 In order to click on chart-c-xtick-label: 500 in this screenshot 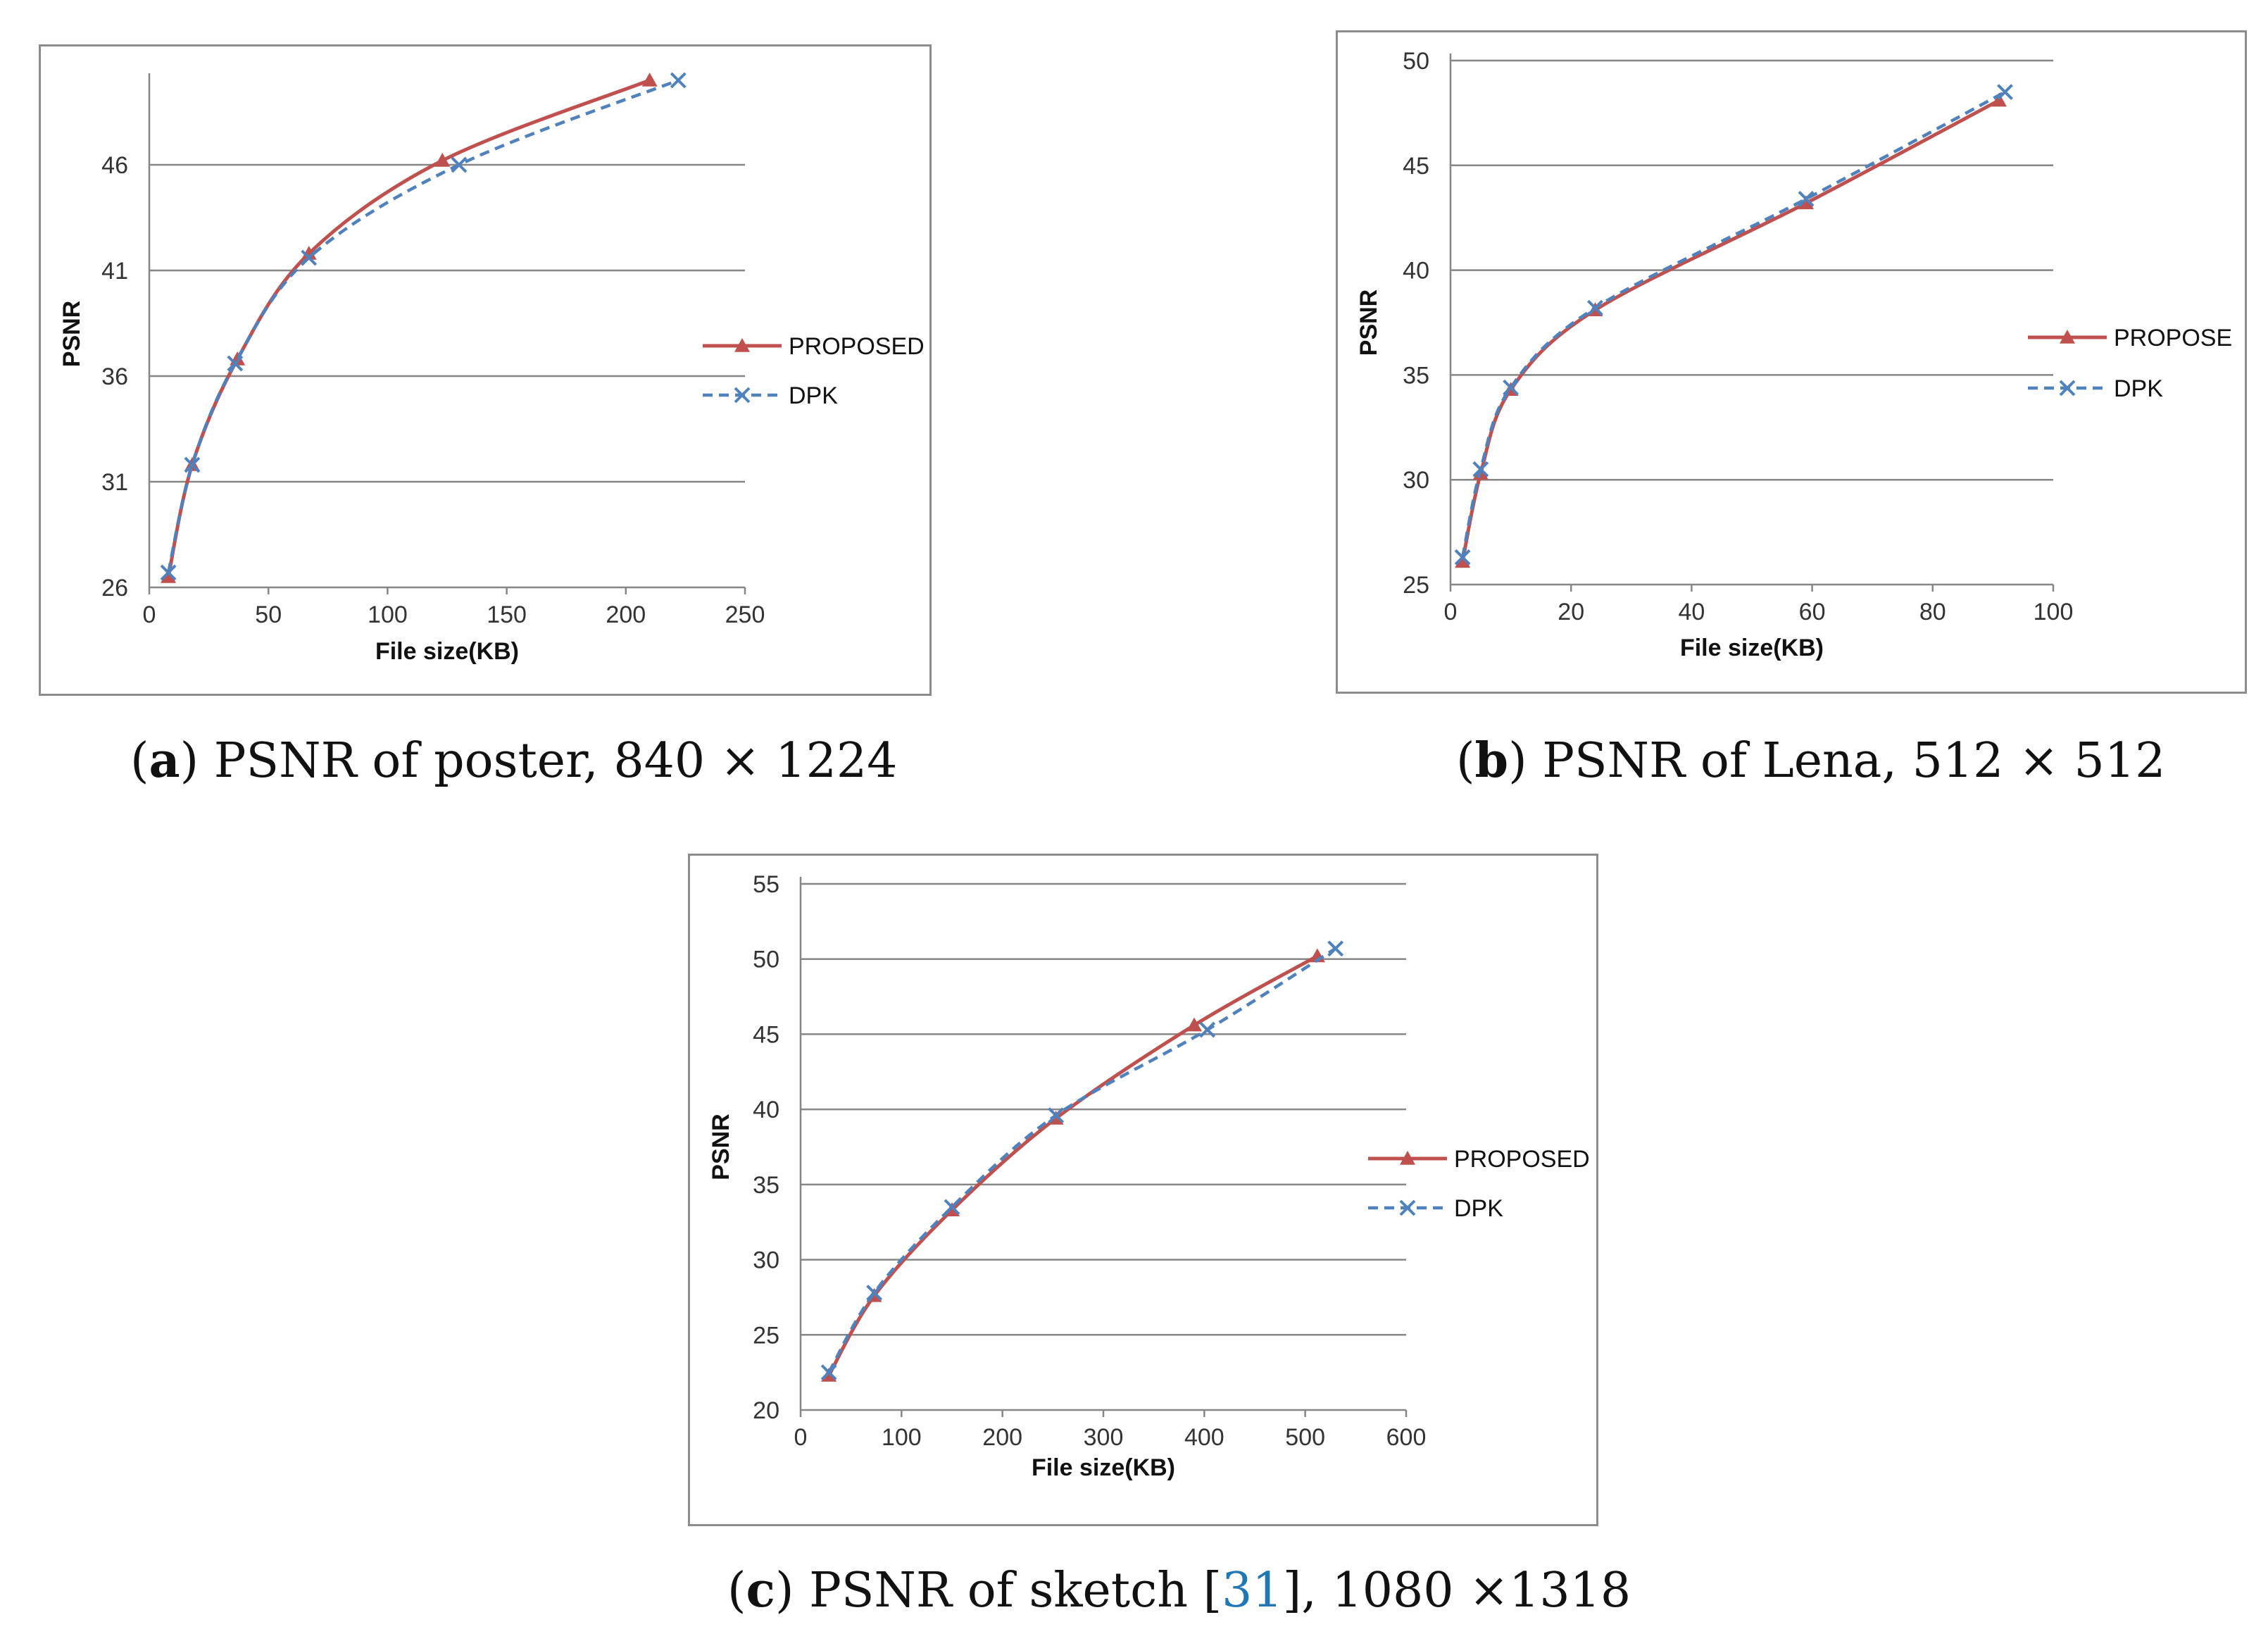, I will do `click(1305, 1438)`.